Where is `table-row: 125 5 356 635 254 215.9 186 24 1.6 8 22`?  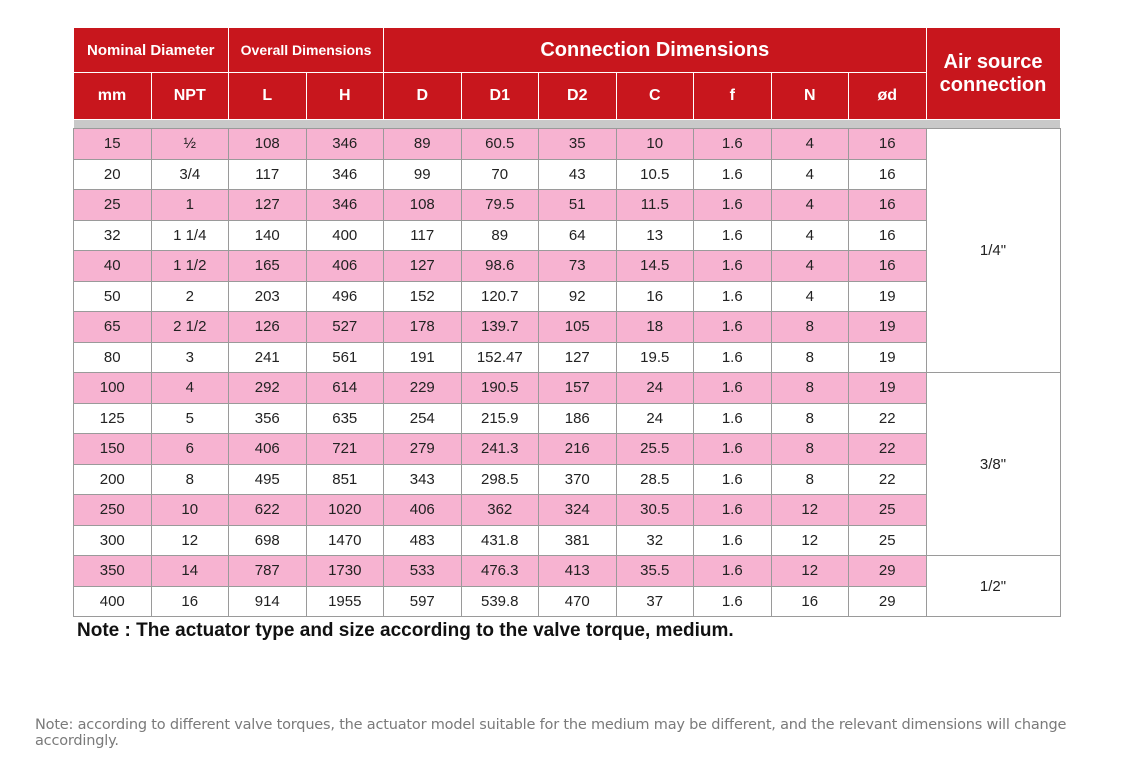 table-row: 125 5 356 635 254 215.9 186 24 1.6 8 22 is located at coordinates (567, 418).